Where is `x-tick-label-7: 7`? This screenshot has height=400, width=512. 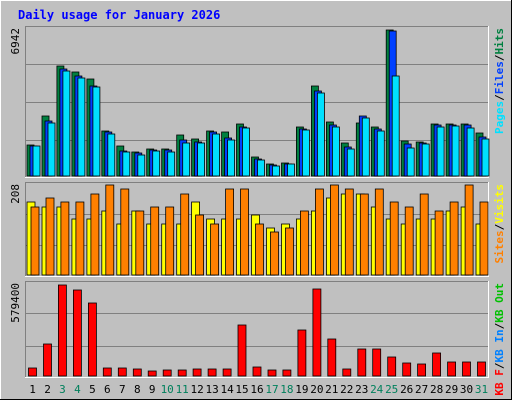 x-tick-label-7: 7 is located at coordinates (122, 389).